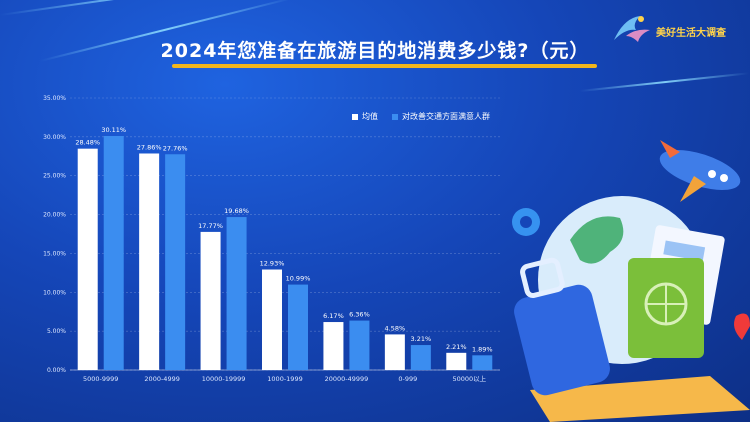 This screenshot has width=750, height=422. What do you see at coordinates (113, 130) in the screenshot?
I see `data-label: 30.11%` at bounding box center [113, 130].